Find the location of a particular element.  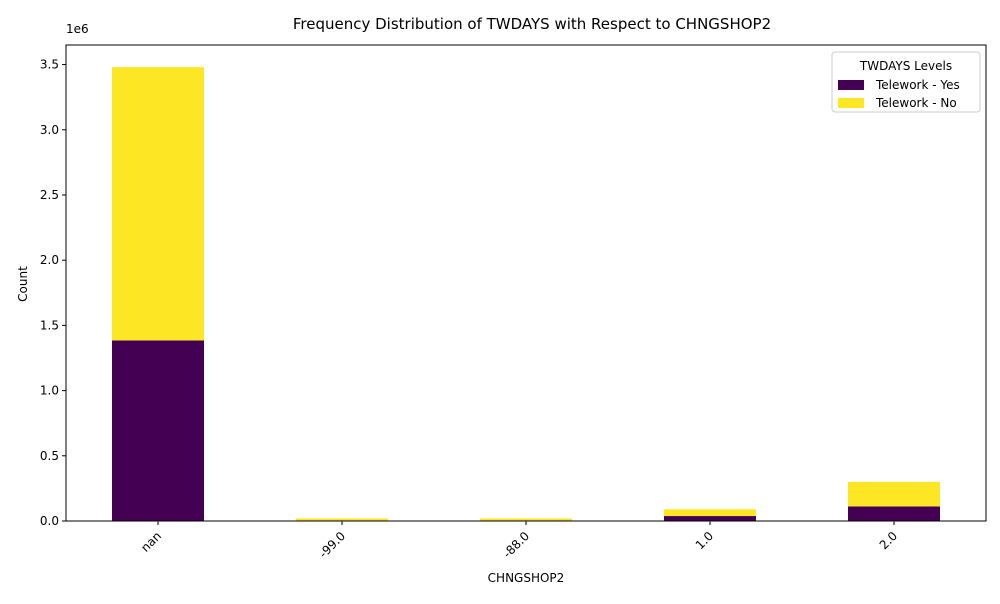

legend-swatch-telework-no is located at coordinates (851, 103).